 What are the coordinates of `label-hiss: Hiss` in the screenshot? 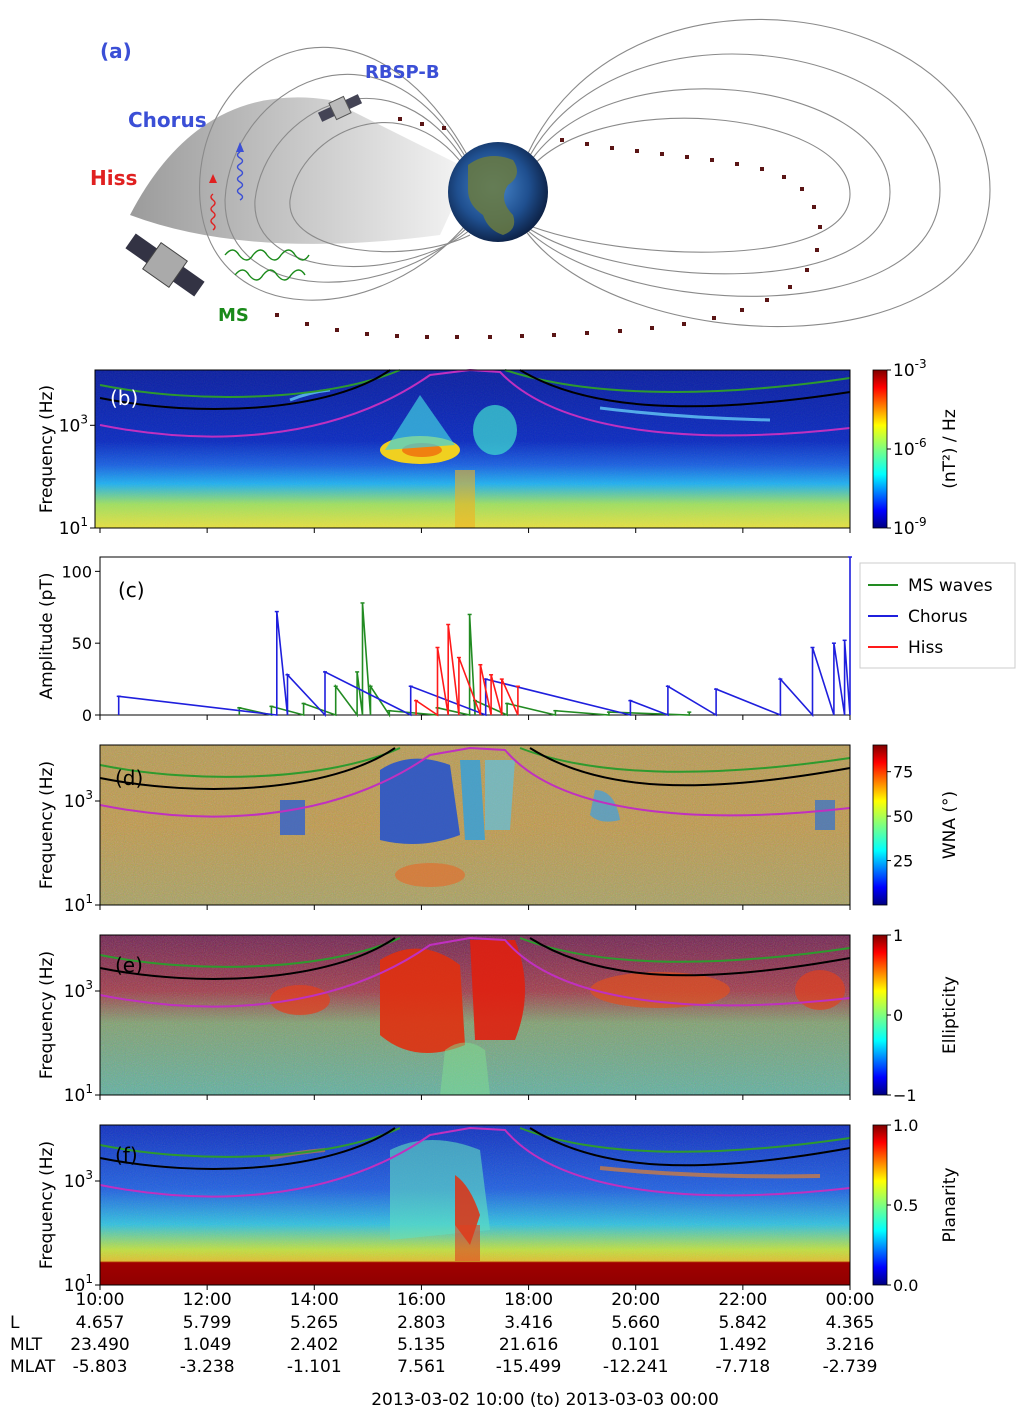 It's located at (113, 178).